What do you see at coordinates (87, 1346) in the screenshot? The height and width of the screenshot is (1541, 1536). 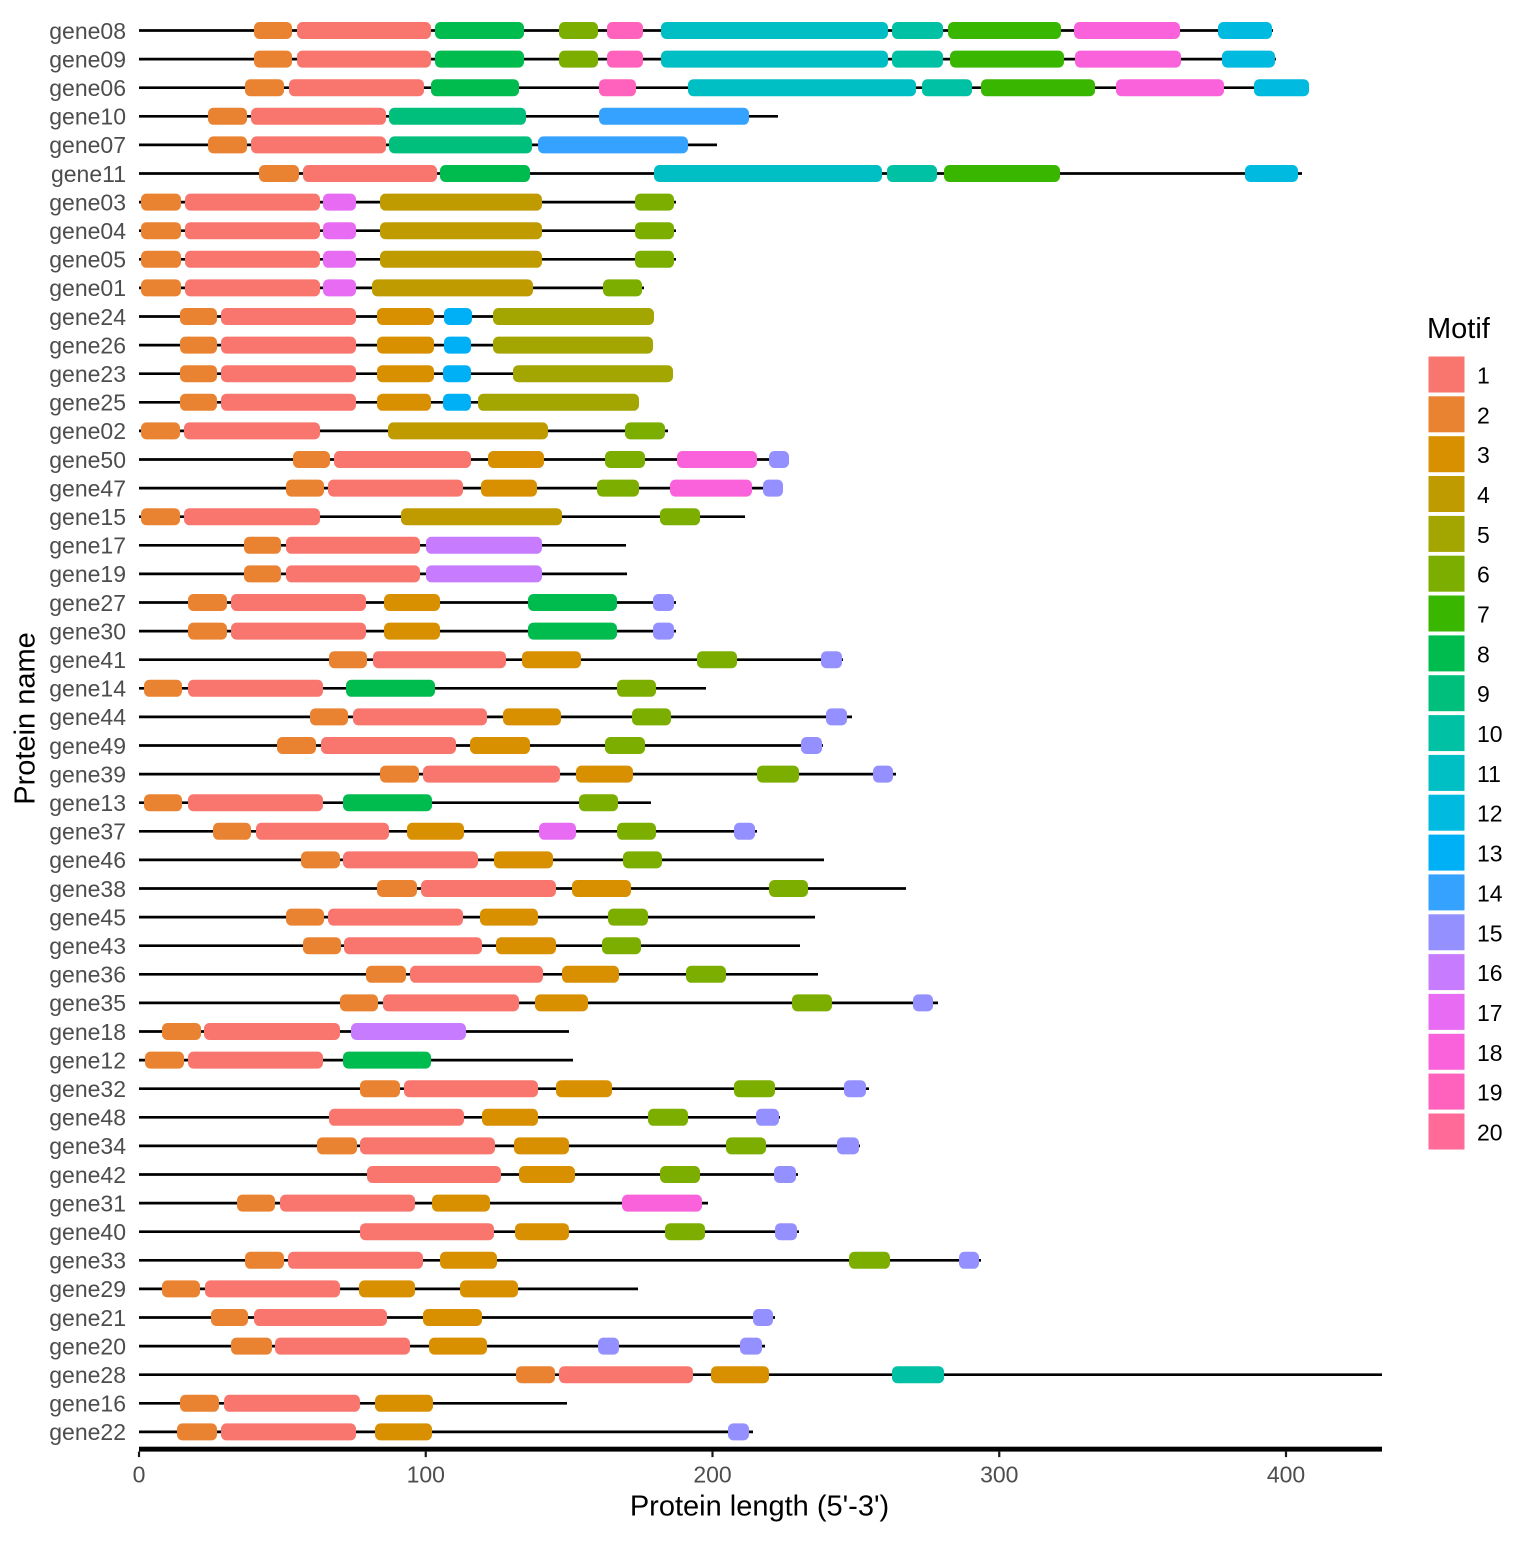 I see `svg-text: gene20` at bounding box center [87, 1346].